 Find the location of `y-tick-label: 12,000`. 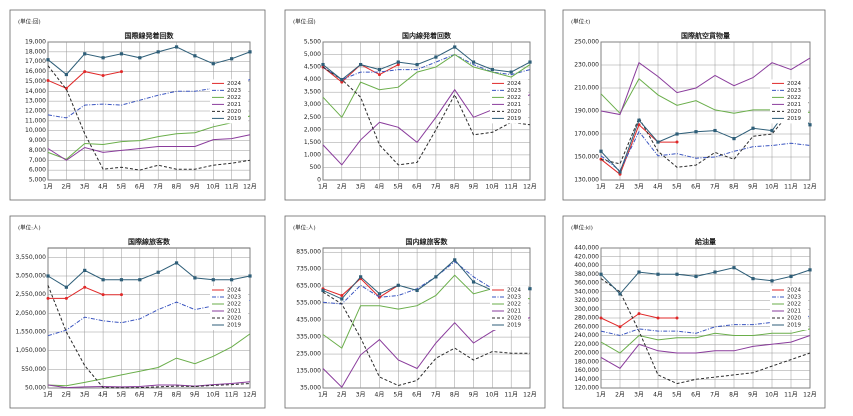

y-tick-label: 12,000 is located at coordinates (35, 111).